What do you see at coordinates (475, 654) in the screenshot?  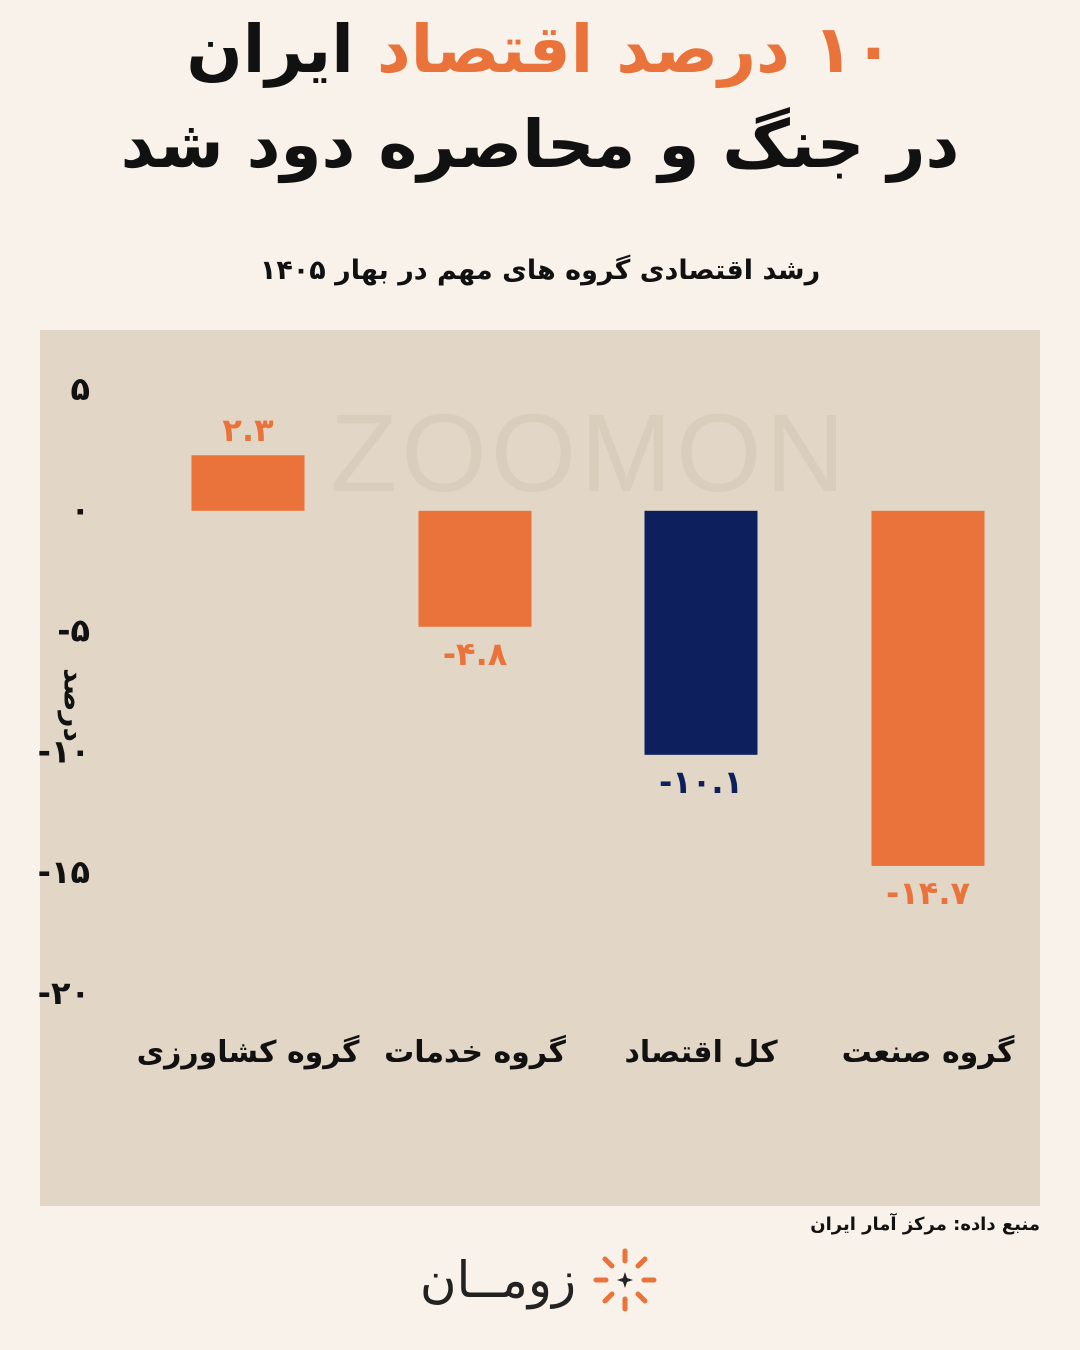 I see `data-label: -۴.۸` at bounding box center [475, 654].